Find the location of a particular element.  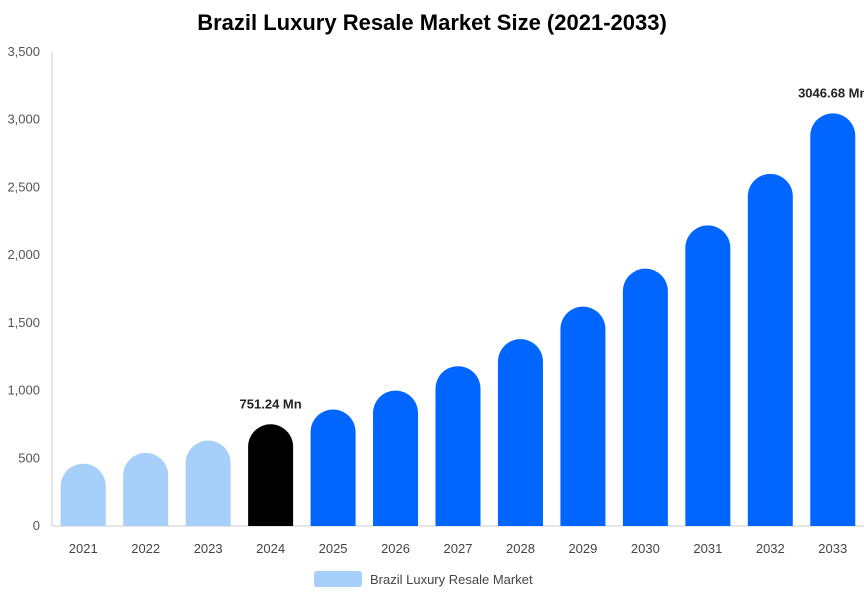

x-tick-label: 2027 is located at coordinates (458, 548).